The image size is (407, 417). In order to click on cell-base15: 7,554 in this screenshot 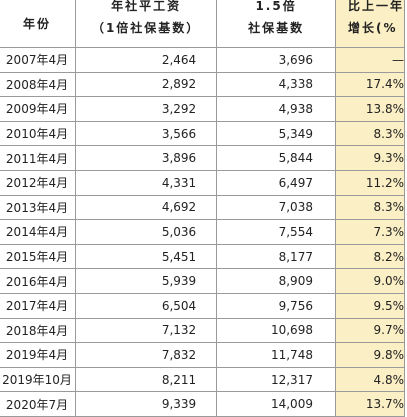, I will do `click(276, 232)`.